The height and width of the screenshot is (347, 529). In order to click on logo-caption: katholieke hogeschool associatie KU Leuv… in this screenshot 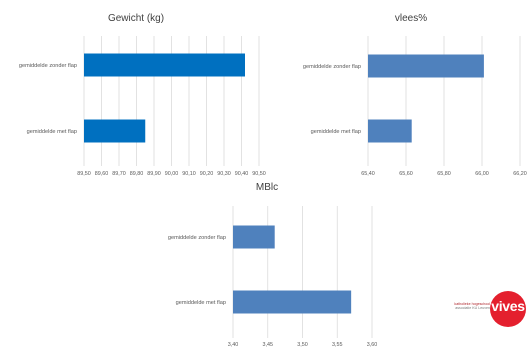, I will do `click(465, 306)`.